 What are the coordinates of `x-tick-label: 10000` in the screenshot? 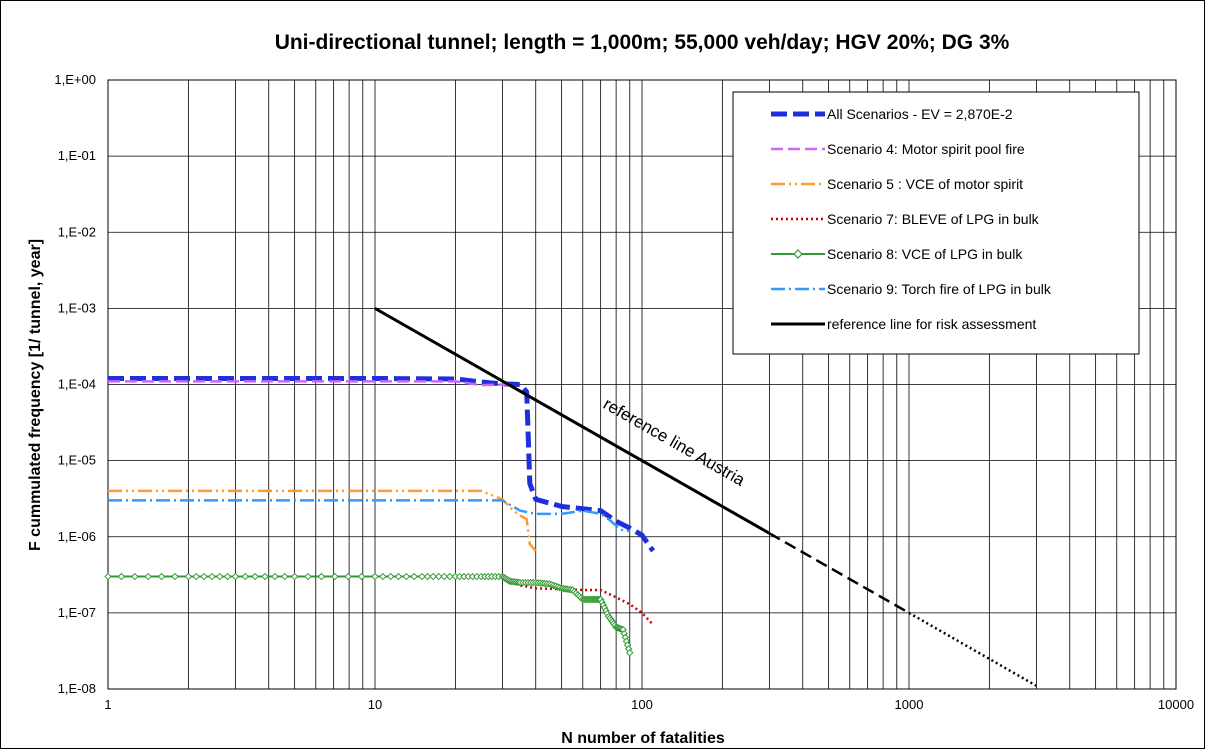 It's located at (1176, 704).